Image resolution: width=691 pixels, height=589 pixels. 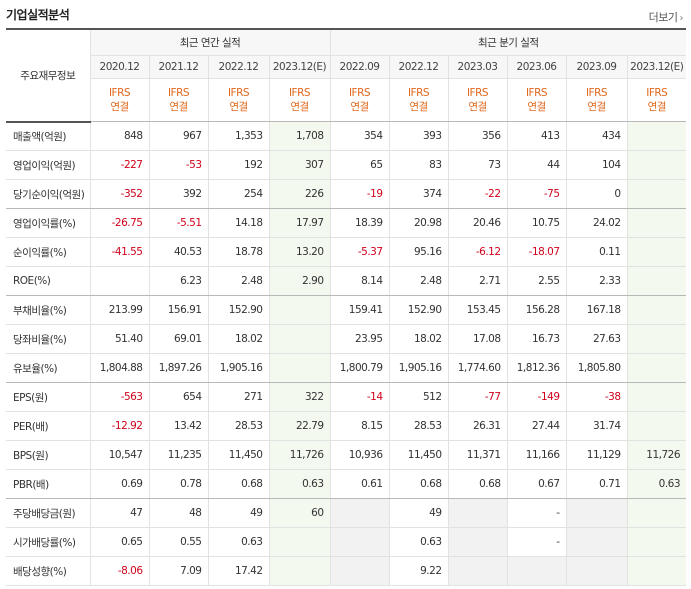 What do you see at coordinates (38, 15) in the screenshot?
I see `section-title: 기업실적분석` at bounding box center [38, 15].